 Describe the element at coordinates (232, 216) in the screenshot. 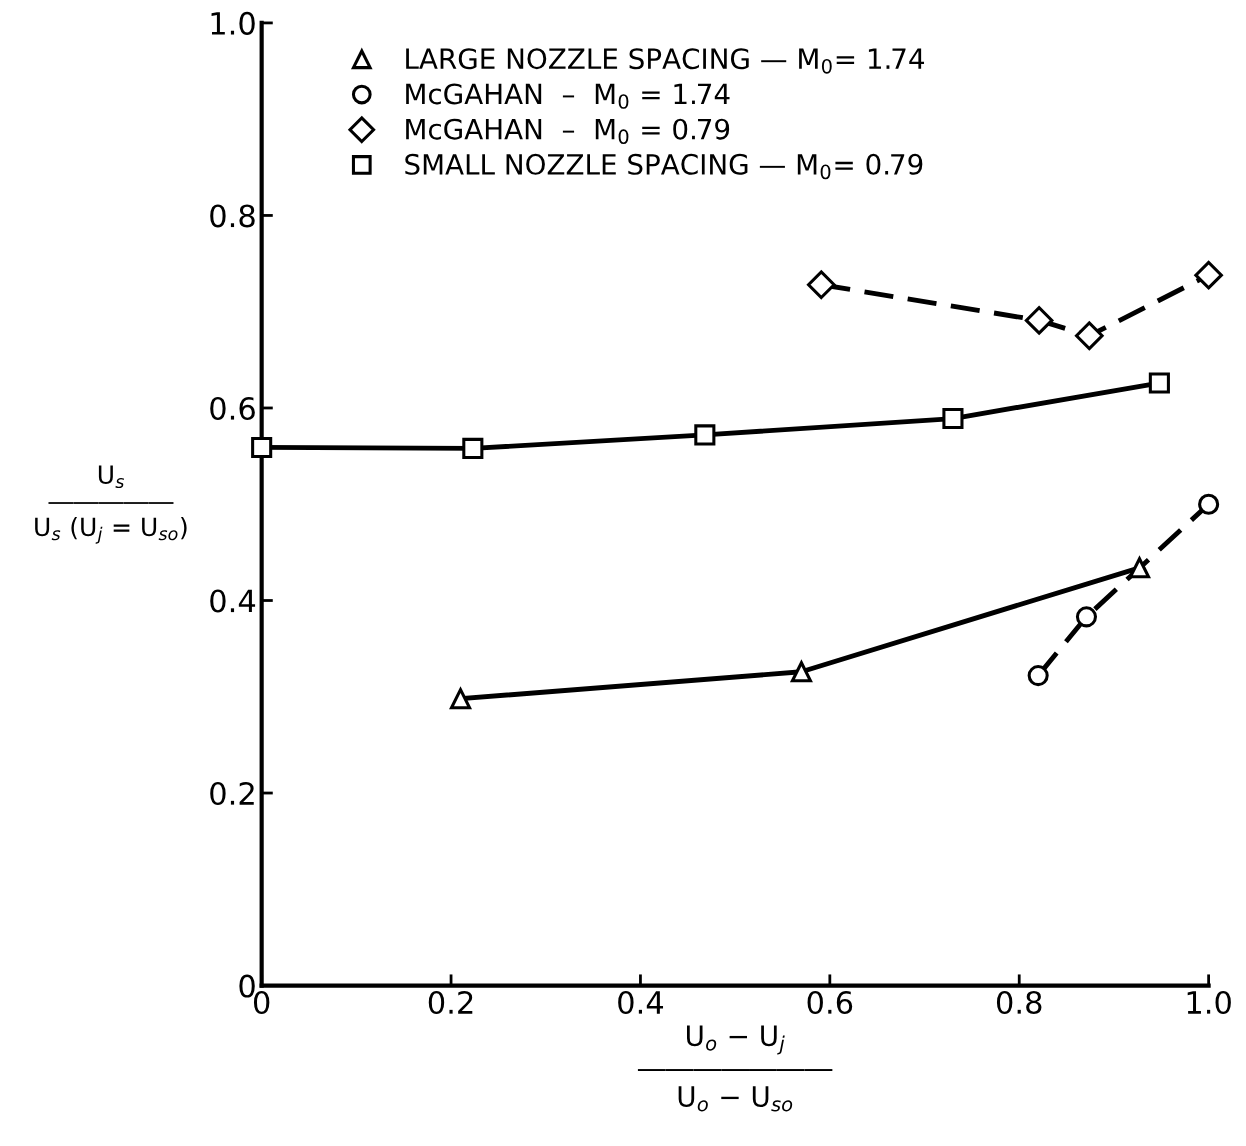

I see `y-tick-label: 0.8` at that location.